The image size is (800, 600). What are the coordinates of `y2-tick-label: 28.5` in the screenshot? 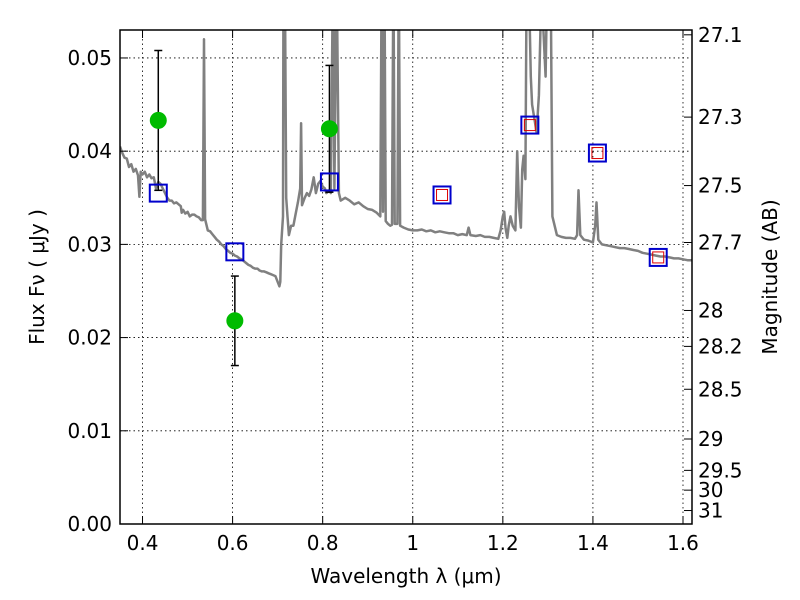 It's located at (720, 389).